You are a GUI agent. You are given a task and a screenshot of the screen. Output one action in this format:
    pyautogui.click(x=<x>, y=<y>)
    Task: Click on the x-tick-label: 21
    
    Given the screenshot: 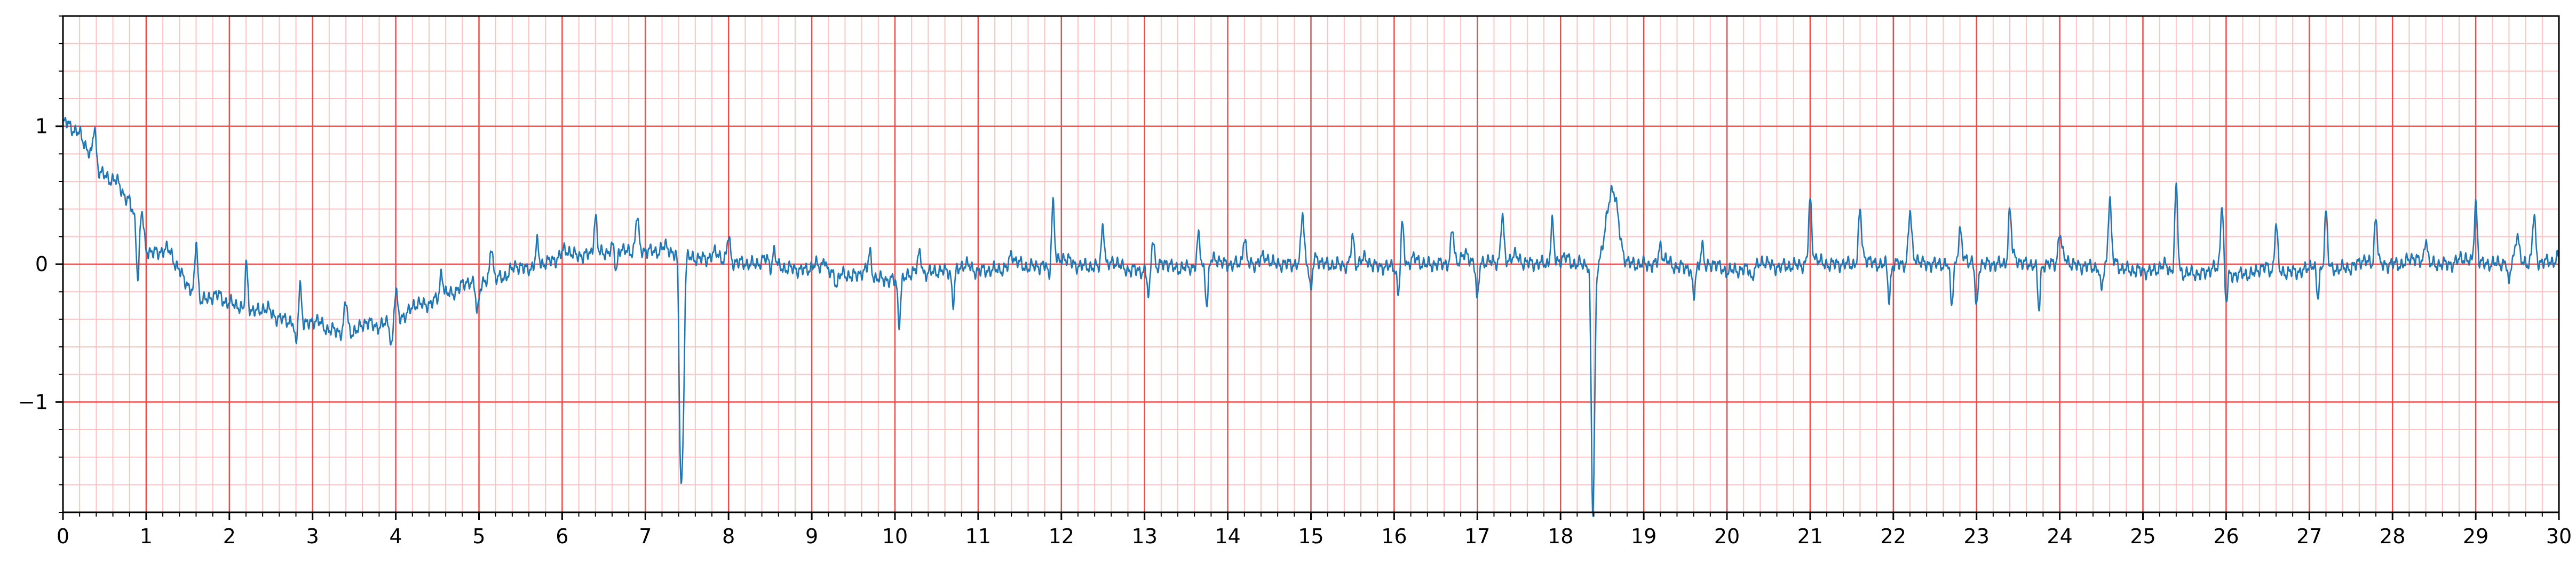 What is the action you would take?
    pyautogui.click(x=1810, y=536)
    